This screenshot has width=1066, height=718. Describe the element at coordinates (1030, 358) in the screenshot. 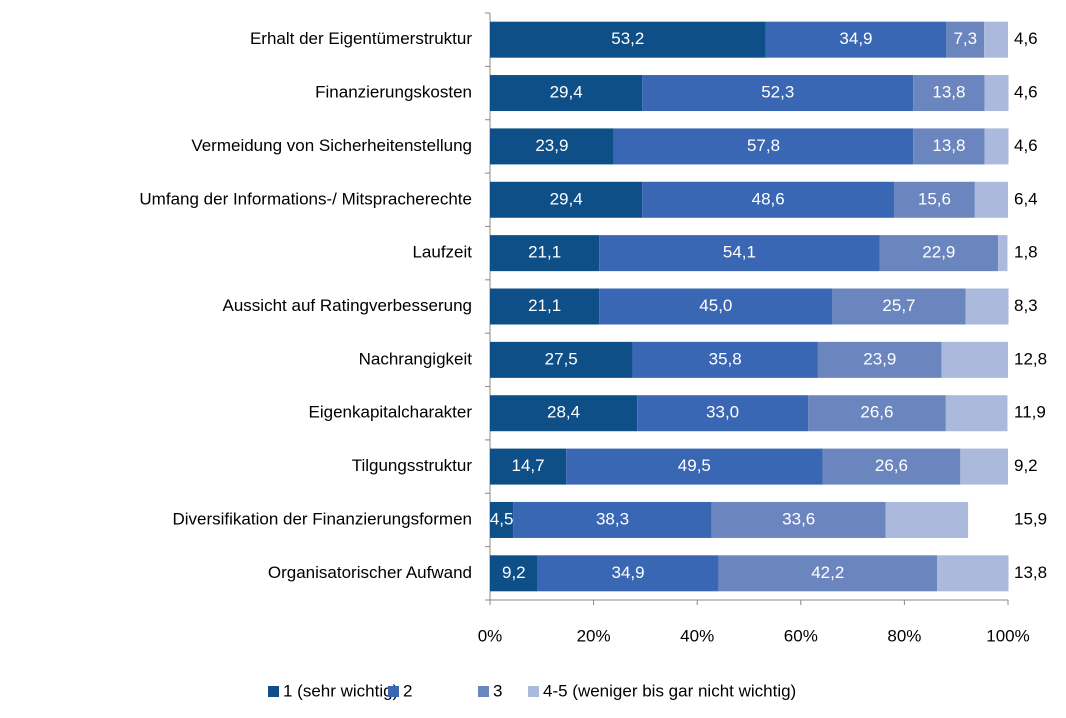

I see `data-label: 12,8` at that location.